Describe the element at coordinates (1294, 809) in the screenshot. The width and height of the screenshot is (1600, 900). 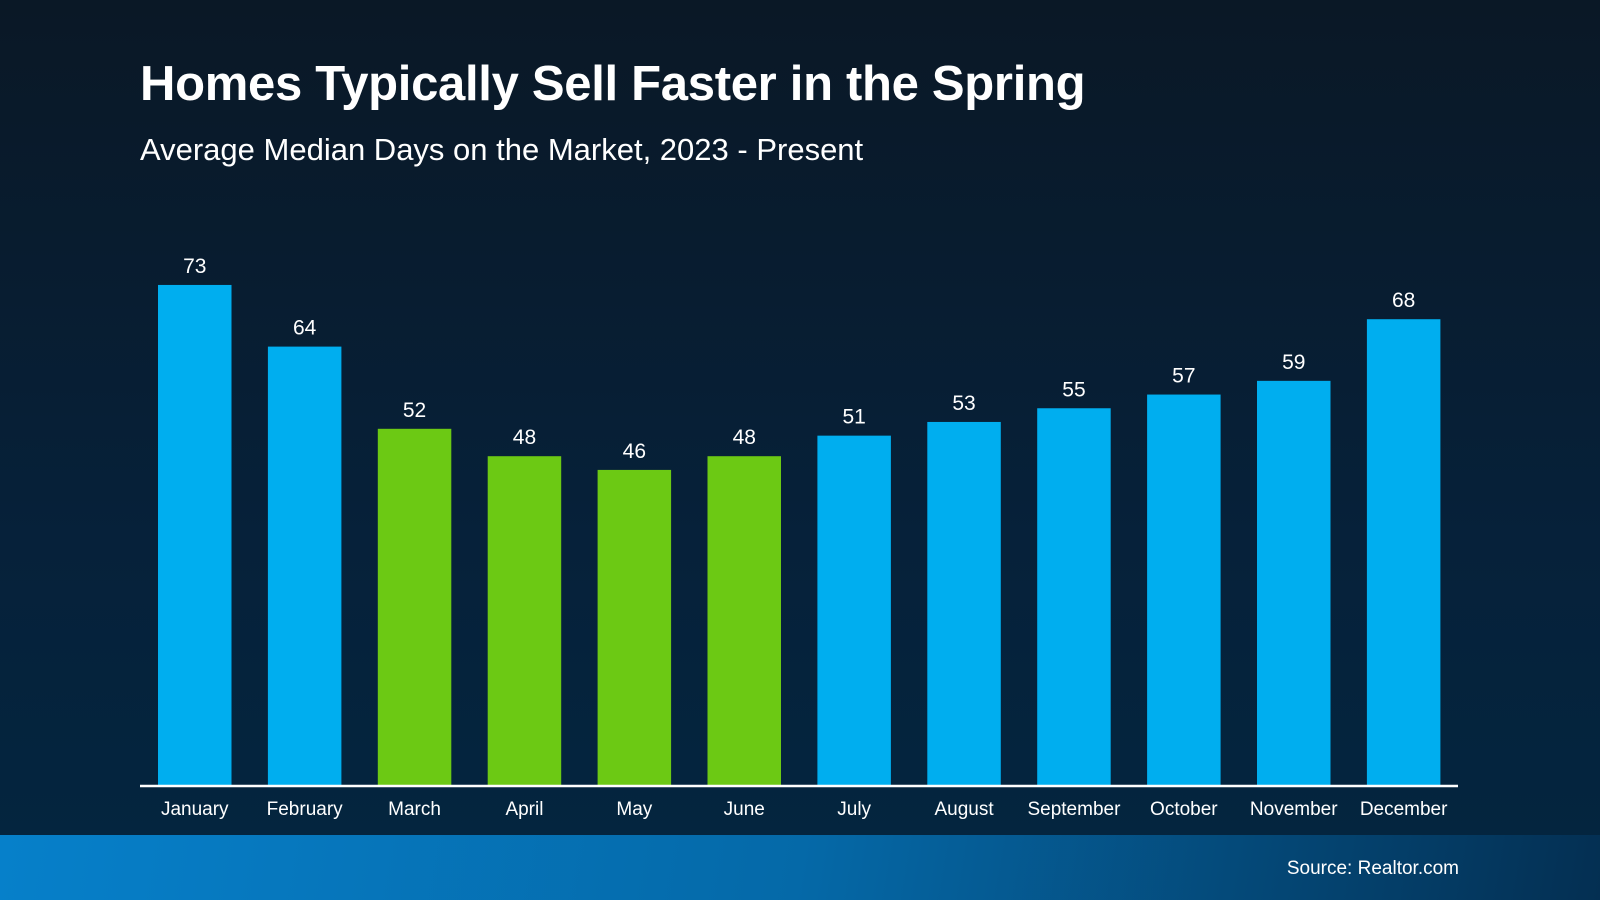
I see `x-tick-label: November` at that location.